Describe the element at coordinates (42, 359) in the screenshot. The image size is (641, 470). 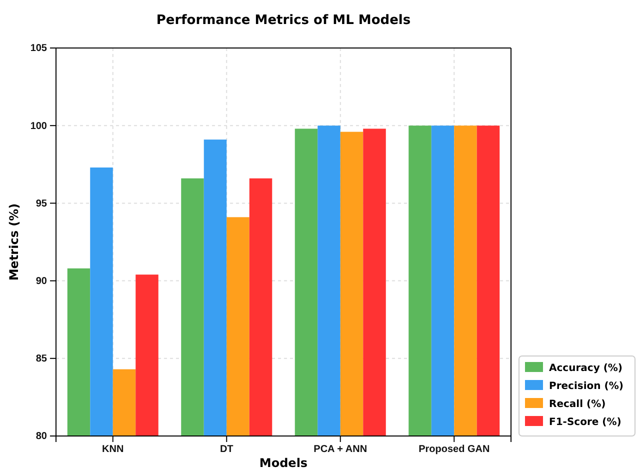
I see `y-tick-label: 85` at that location.